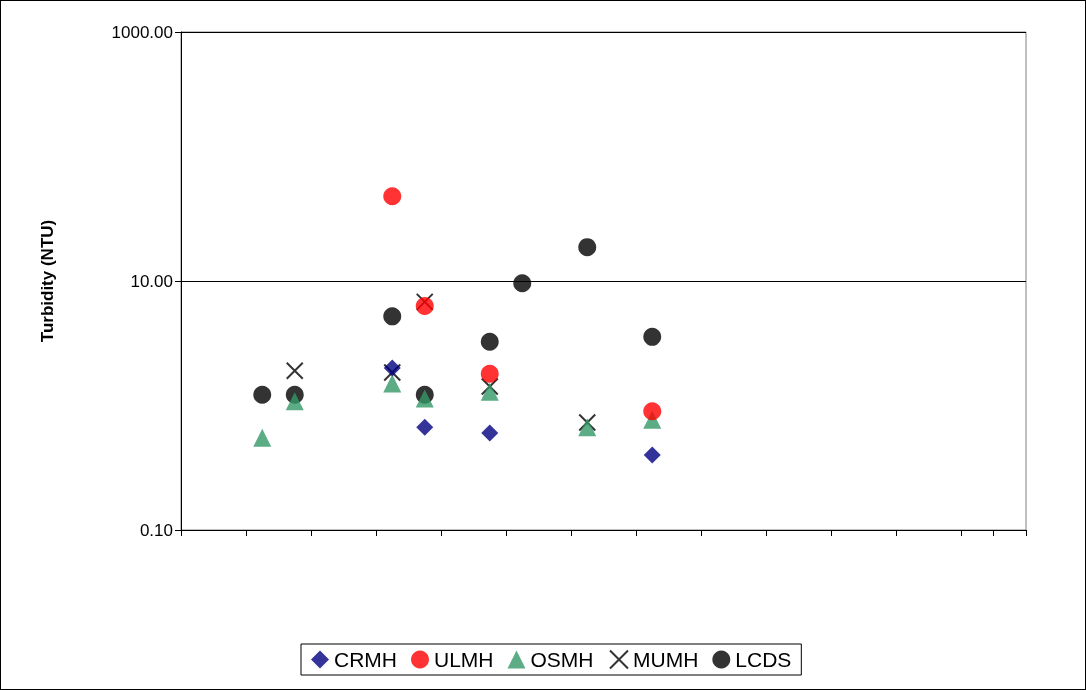  I want to click on y-tick-label: 0.10, so click(156, 530).